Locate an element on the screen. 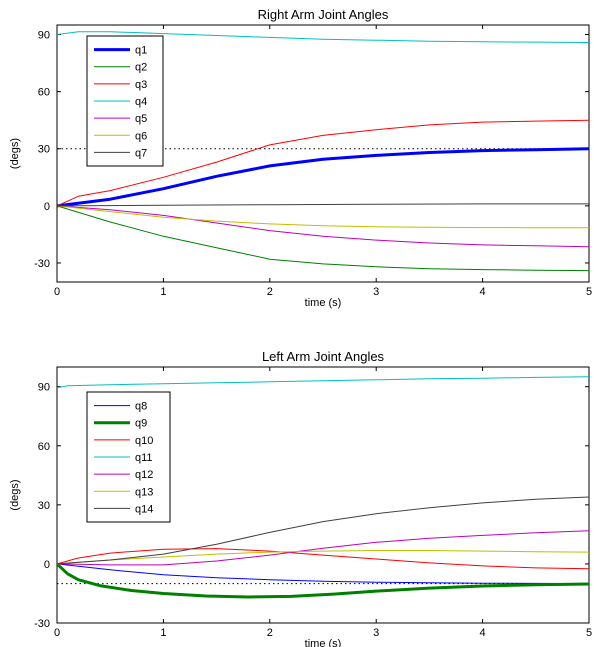 The image size is (594, 647). series-line-q6 is located at coordinates (323, 217).